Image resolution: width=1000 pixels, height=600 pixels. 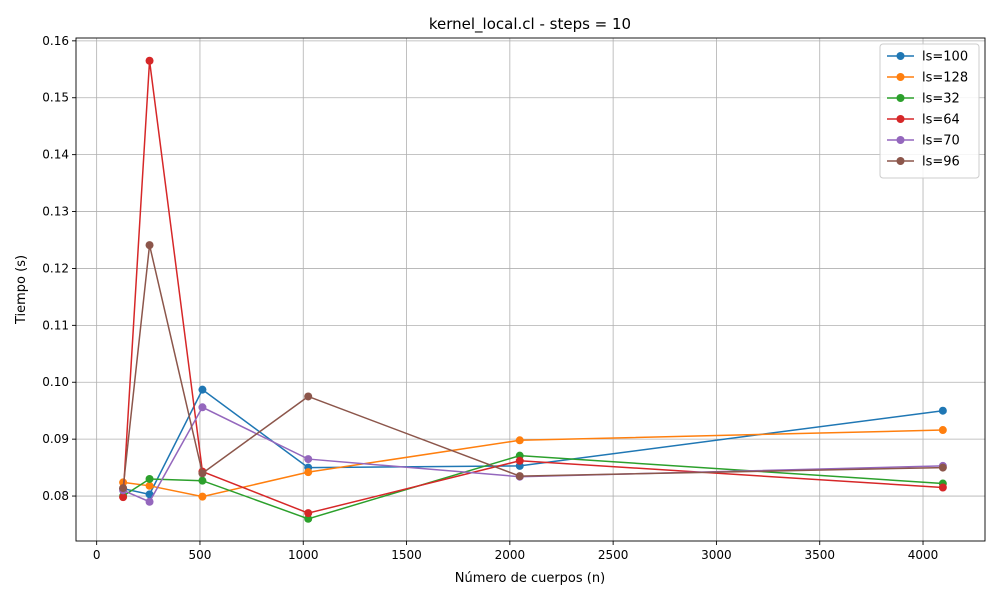 I want to click on y-tick-label: 0.09, so click(x=55, y=439).